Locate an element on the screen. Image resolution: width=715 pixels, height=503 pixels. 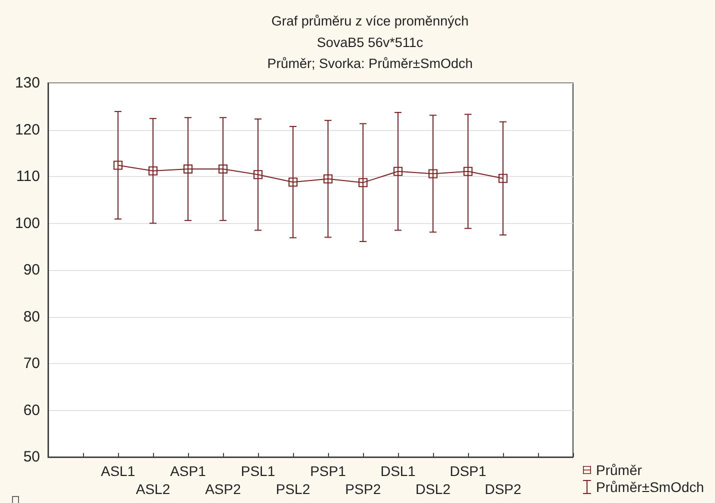
x-tick-label: DSP1 is located at coordinates (468, 471).